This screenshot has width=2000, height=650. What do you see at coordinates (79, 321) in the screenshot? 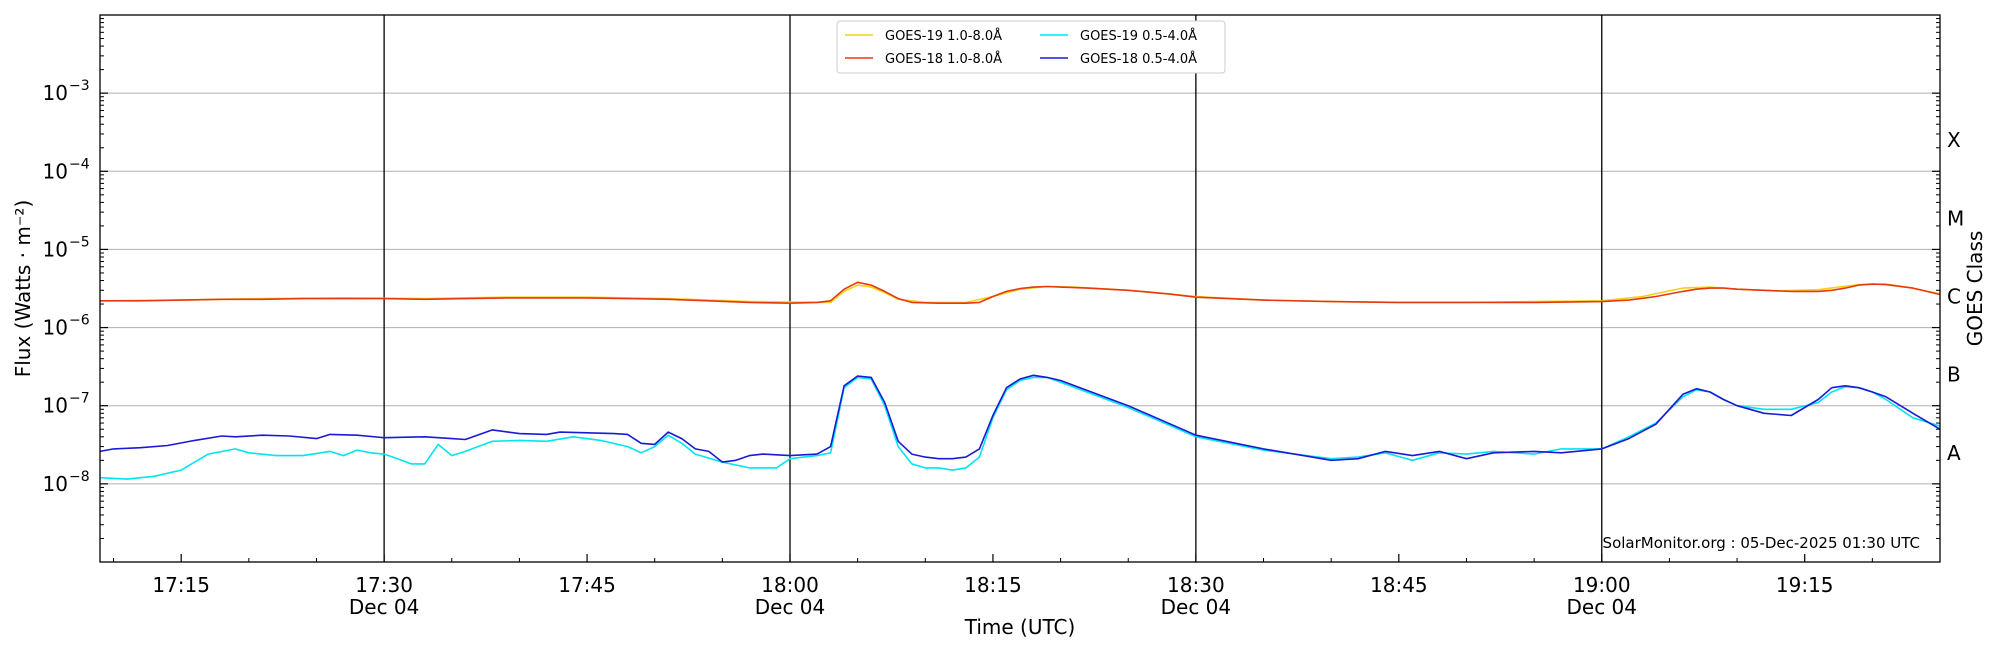
I see `y-tick-exponent: −6` at bounding box center [79, 321].